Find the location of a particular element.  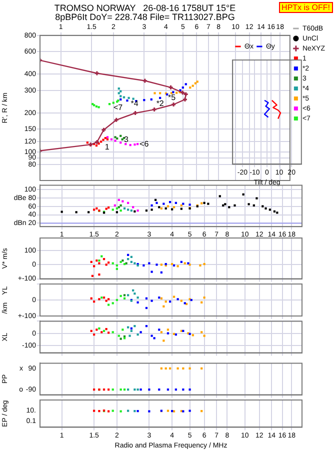

annotation: <7 is located at coordinates (118, 107).